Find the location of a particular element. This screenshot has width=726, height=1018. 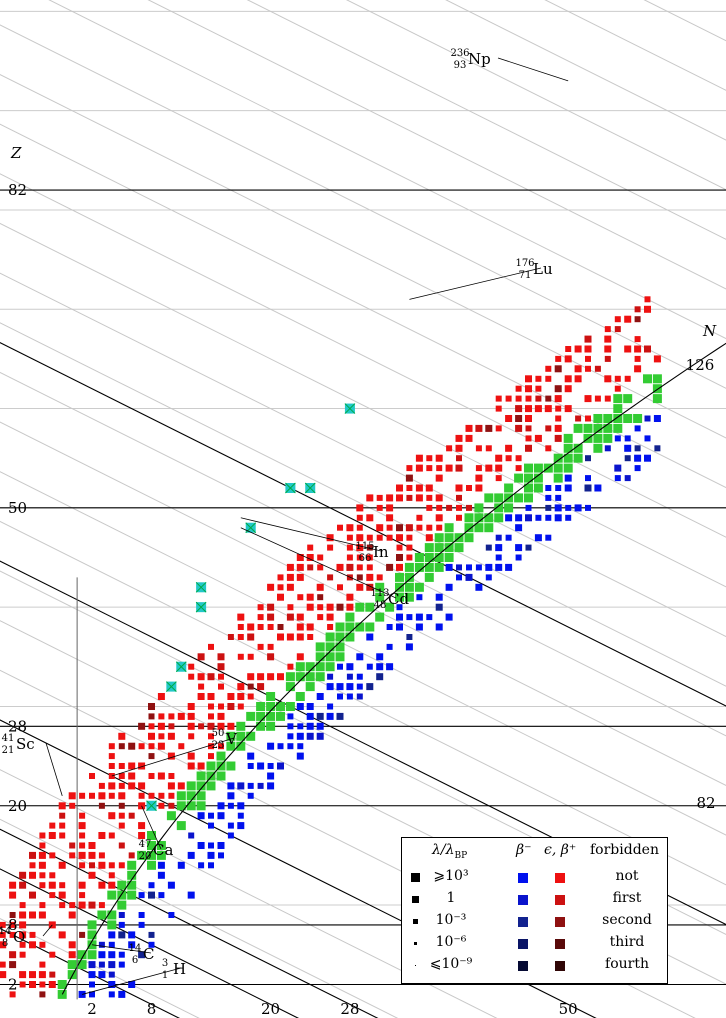

x-tick-label: 28 is located at coordinates (349, 1009).